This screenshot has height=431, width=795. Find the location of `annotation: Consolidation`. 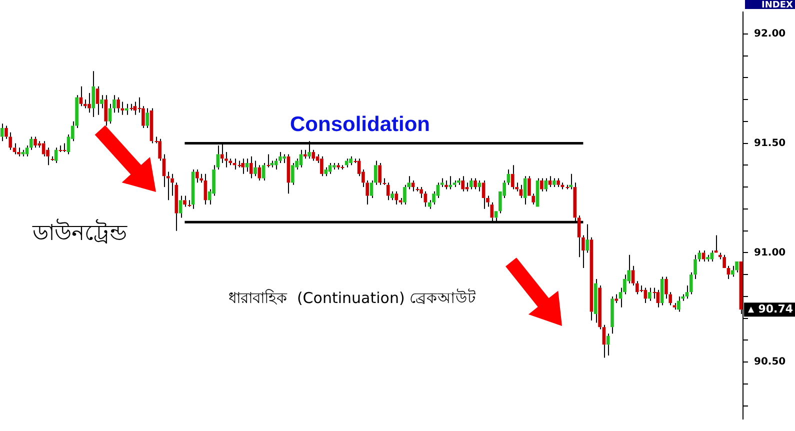

annotation: Consolidation is located at coordinates (360, 124).